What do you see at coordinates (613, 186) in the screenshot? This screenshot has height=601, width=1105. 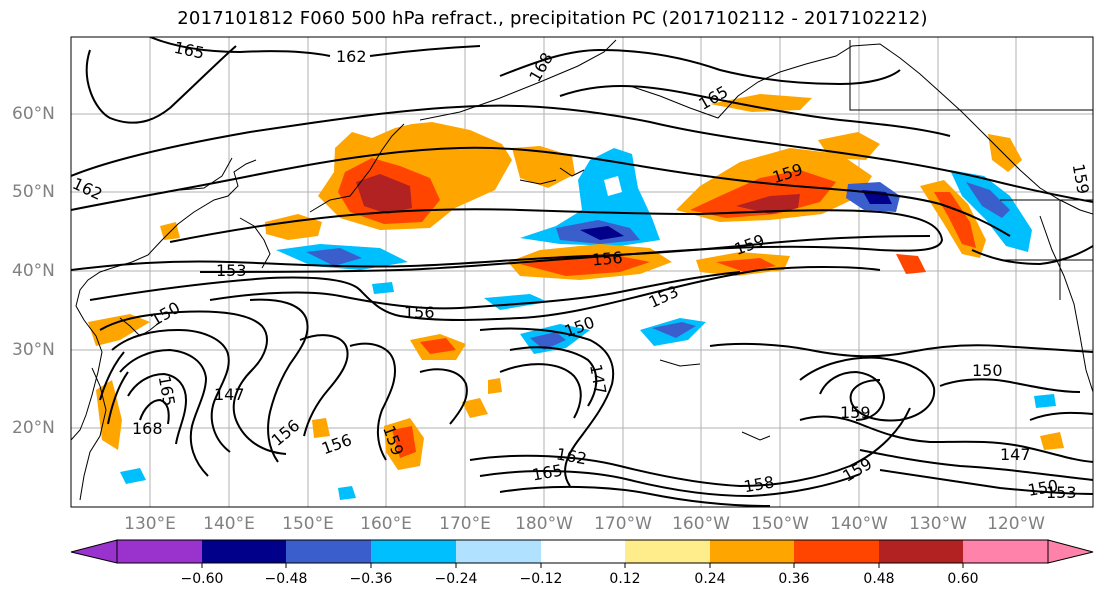 I see `precip-area-paleblue` at bounding box center [613, 186].